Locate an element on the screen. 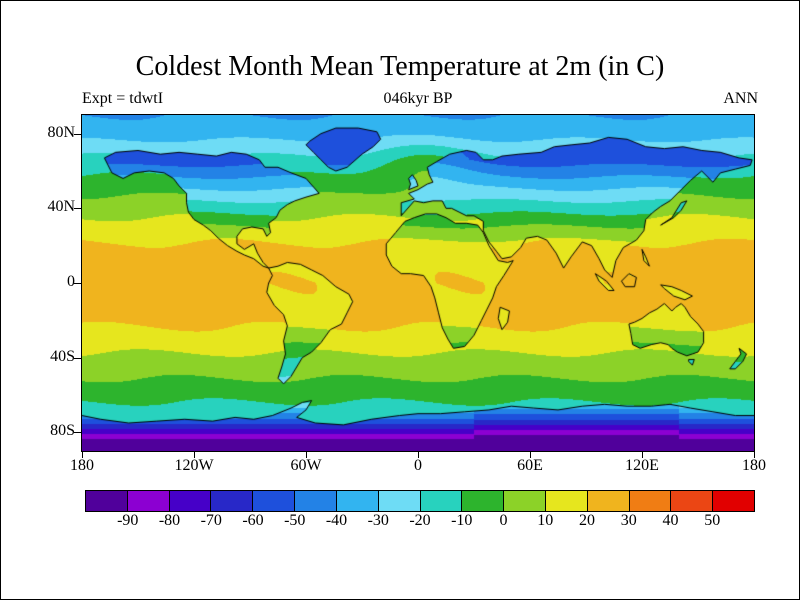  colorbar-labels: -90 -80 -70 -60 -50 -40 -30 -20 -10 0 10 20 30 40 50 is located at coordinates (400, 523).